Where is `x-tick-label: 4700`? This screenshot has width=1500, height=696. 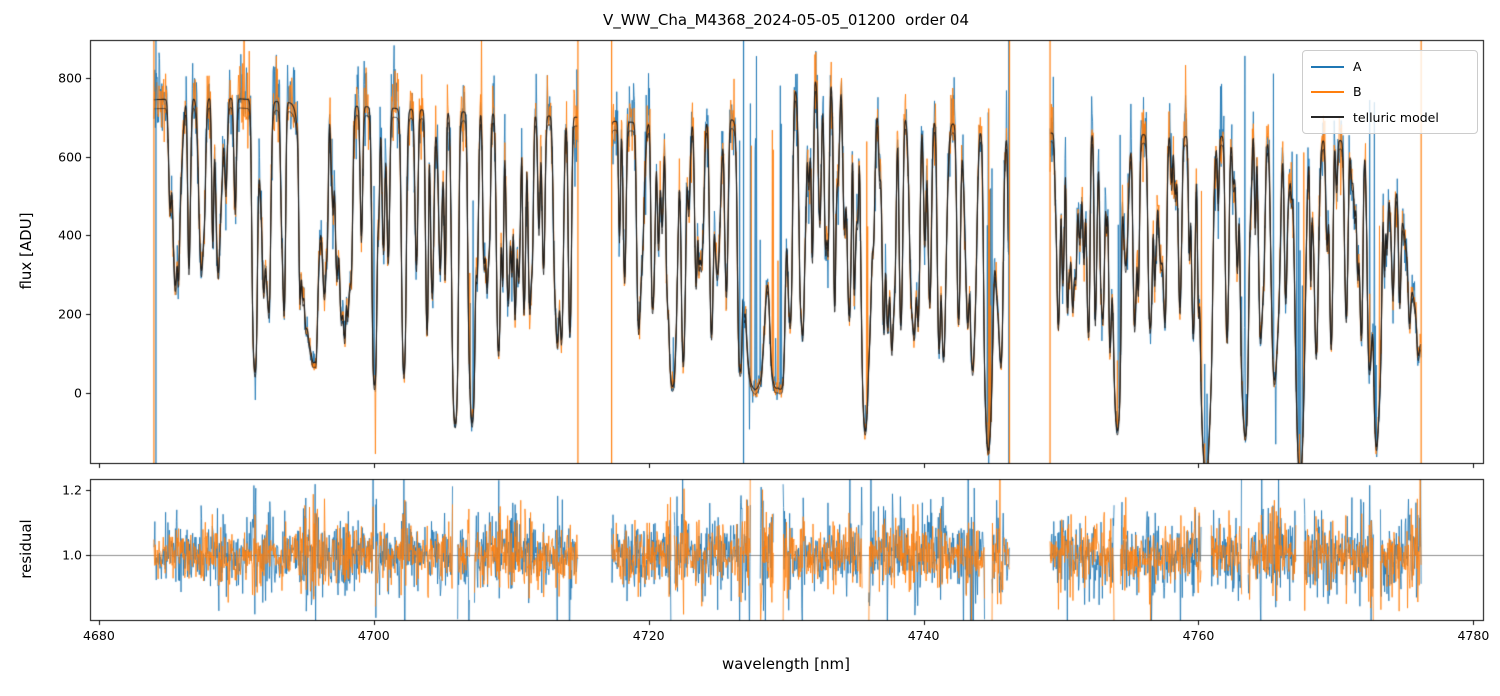
x-tick-label: 4700 is located at coordinates (373, 635).